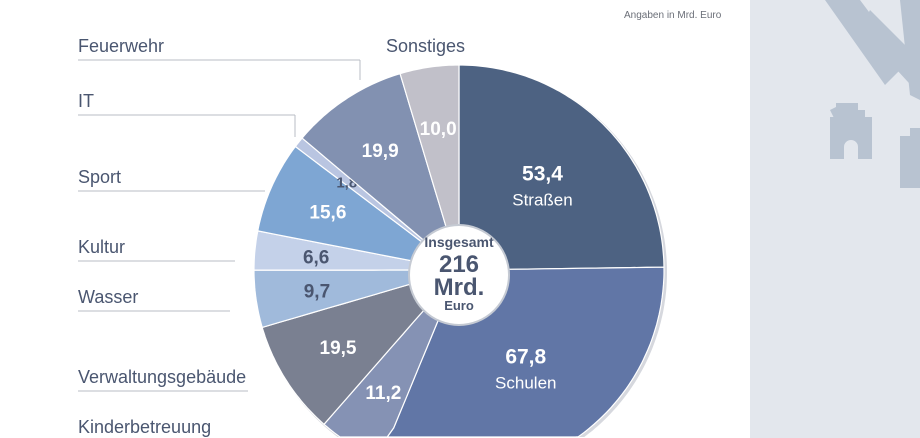  I want to click on center-total-text: Euro, so click(459, 305).